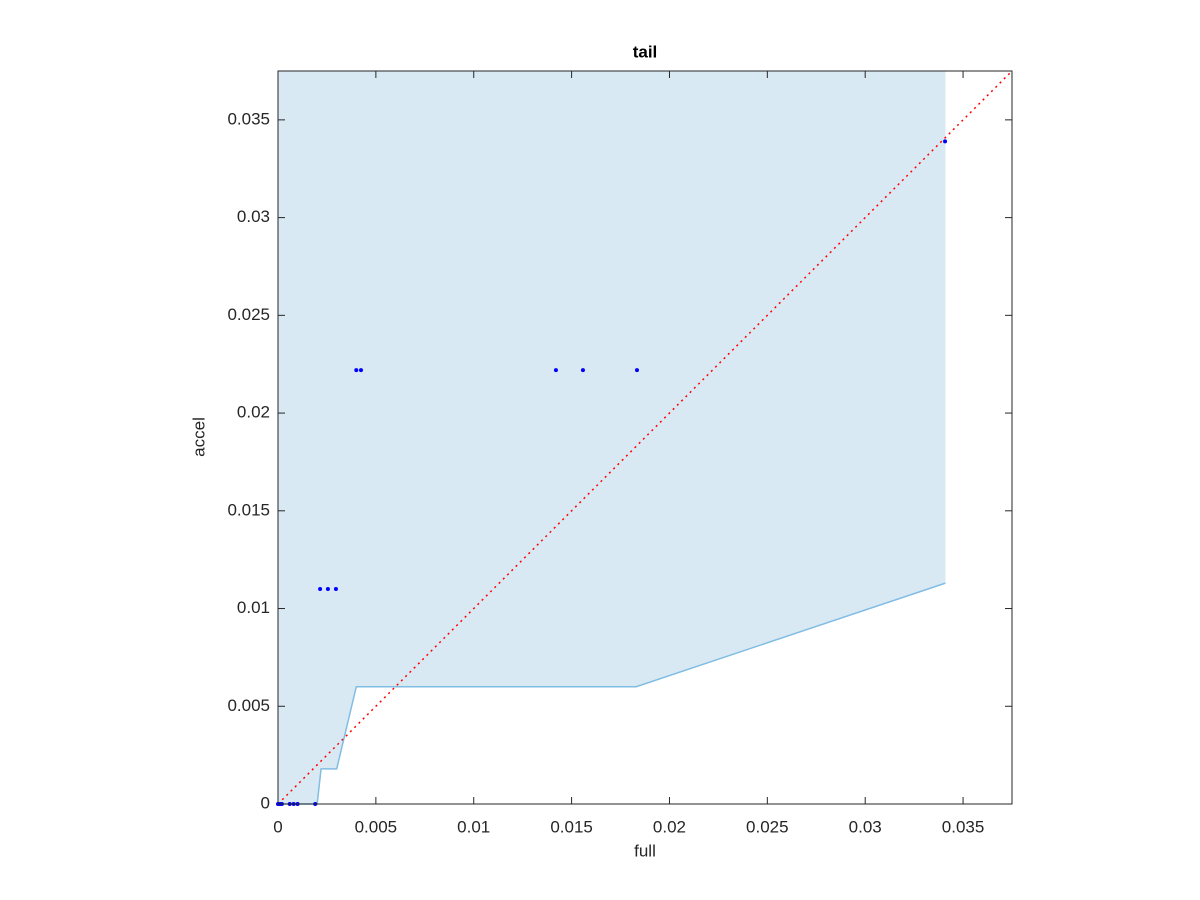  Describe the element at coordinates (253, 216) in the screenshot. I see `y-tick-label: 0.03` at that location.